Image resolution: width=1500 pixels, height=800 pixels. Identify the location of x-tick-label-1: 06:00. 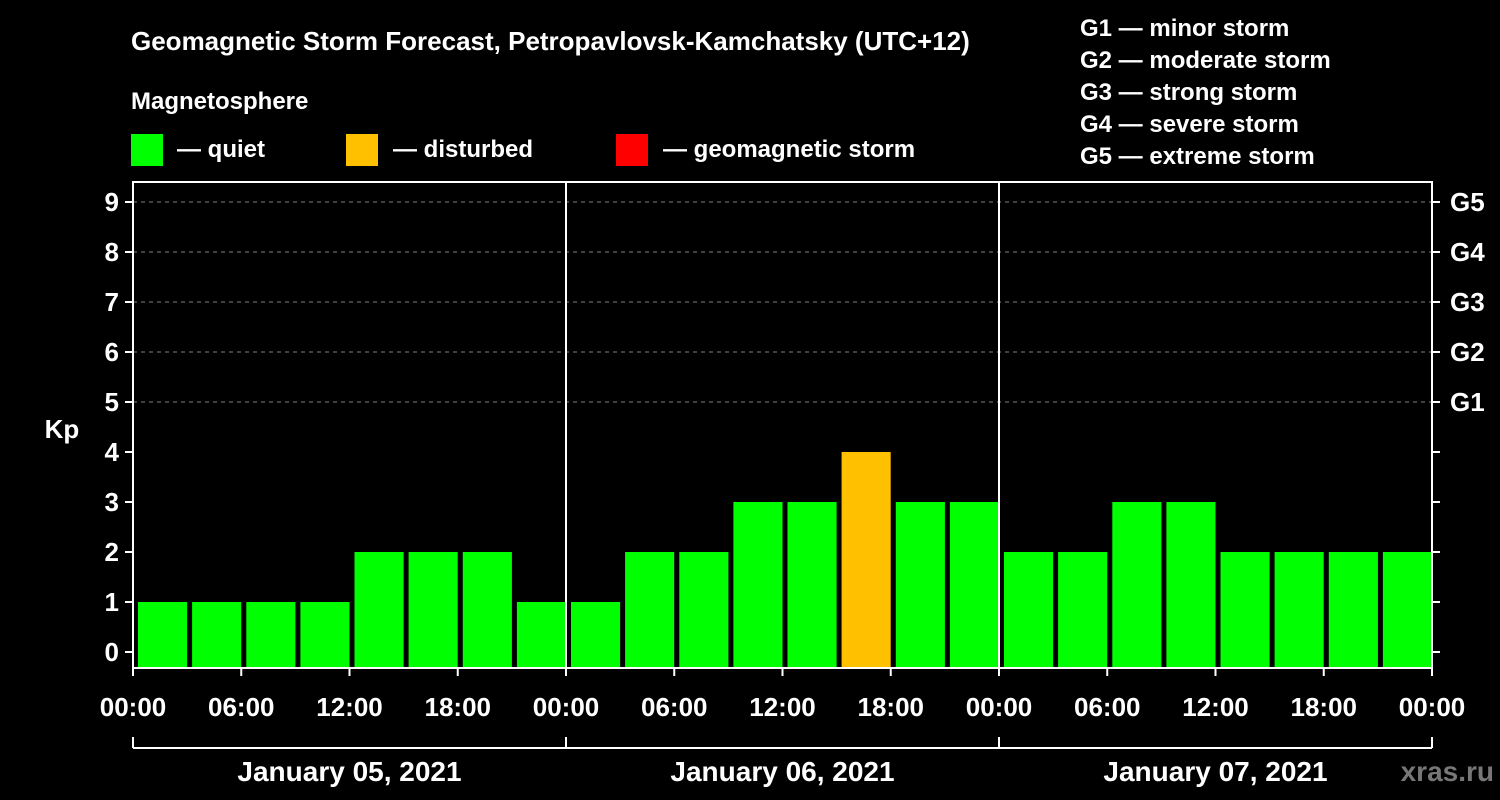
(241, 707).